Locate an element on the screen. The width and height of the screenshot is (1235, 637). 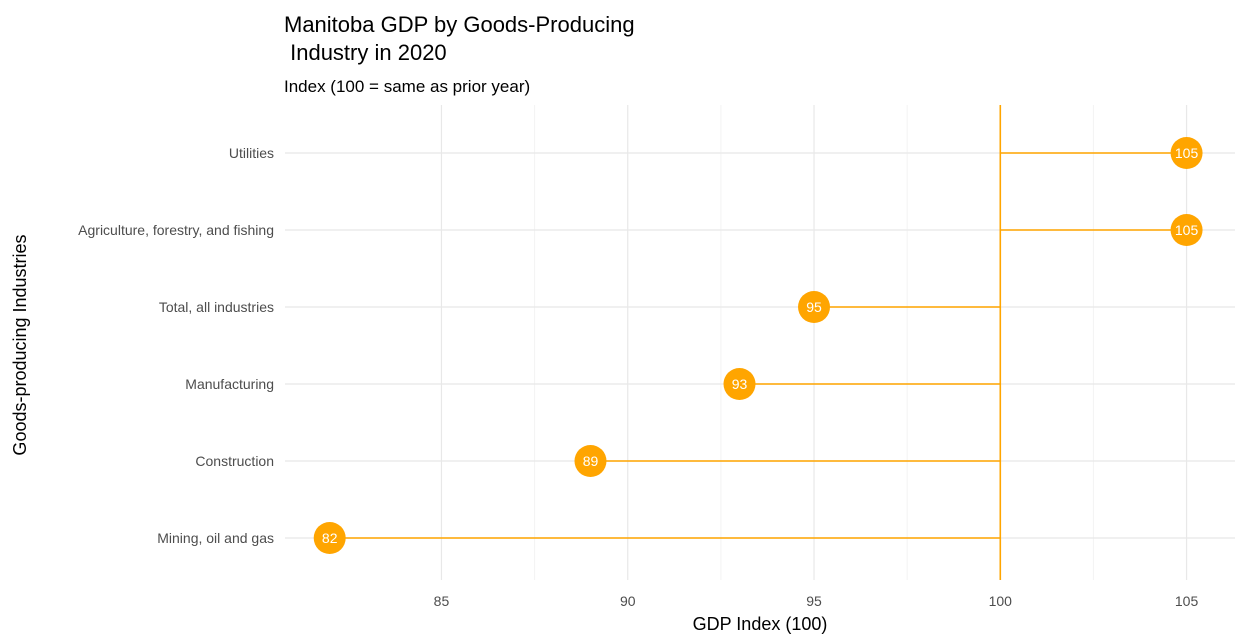
point-value-label: 89 is located at coordinates (591, 461).